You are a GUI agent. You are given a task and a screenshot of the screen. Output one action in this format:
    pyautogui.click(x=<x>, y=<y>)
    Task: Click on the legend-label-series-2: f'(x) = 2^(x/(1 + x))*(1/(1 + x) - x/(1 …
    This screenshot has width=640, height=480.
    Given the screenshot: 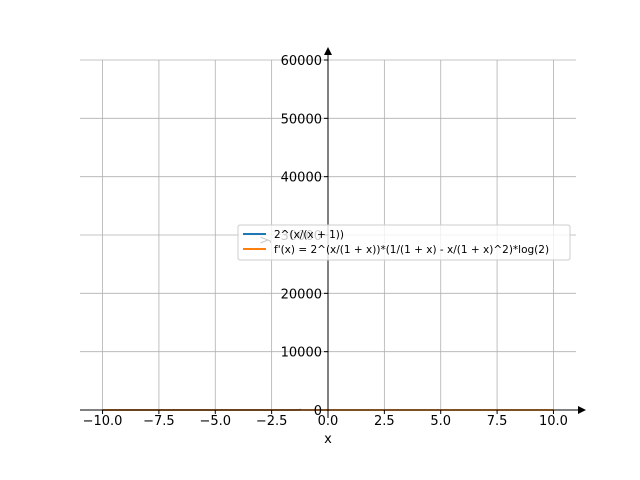 What is the action you would take?
    pyautogui.click(x=411, y=250)
    